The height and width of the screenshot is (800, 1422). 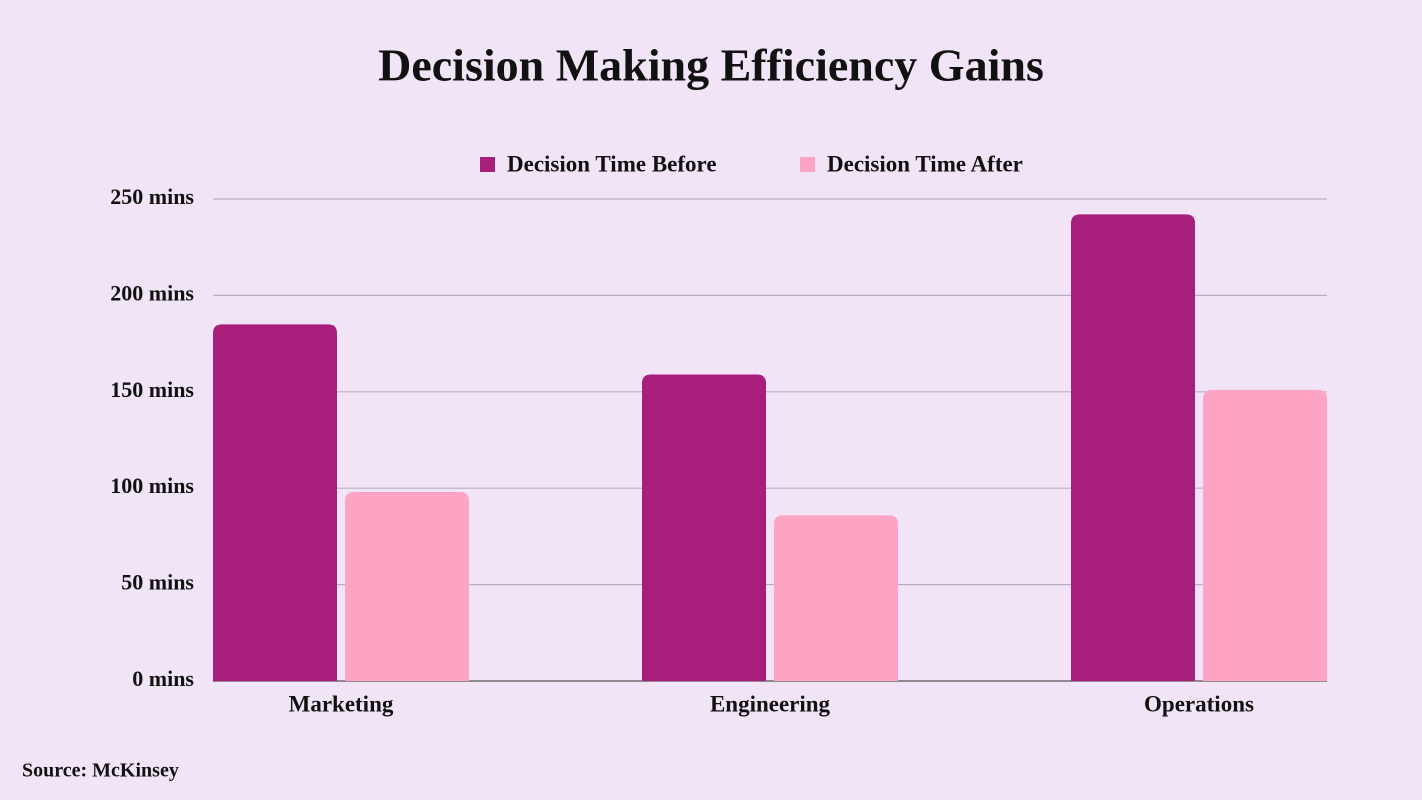 I want to click on y-tick-label: 0 mins, so click(x=163, y=678).